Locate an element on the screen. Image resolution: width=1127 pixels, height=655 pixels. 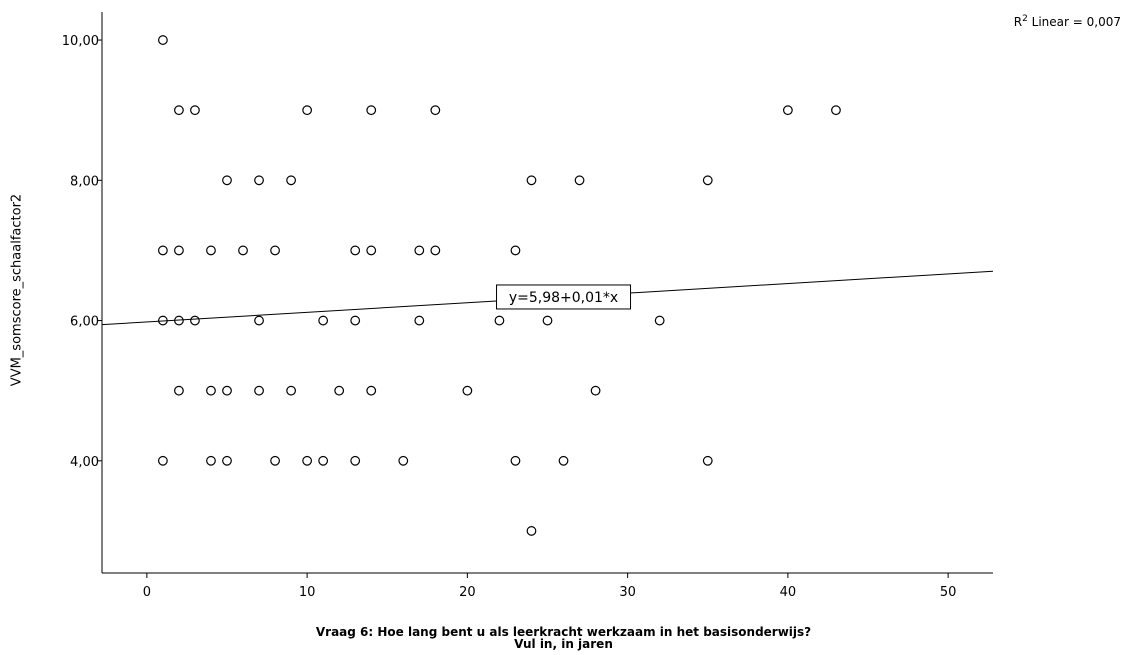
x-tick-label: 10 is located at coordinates (307, 592).